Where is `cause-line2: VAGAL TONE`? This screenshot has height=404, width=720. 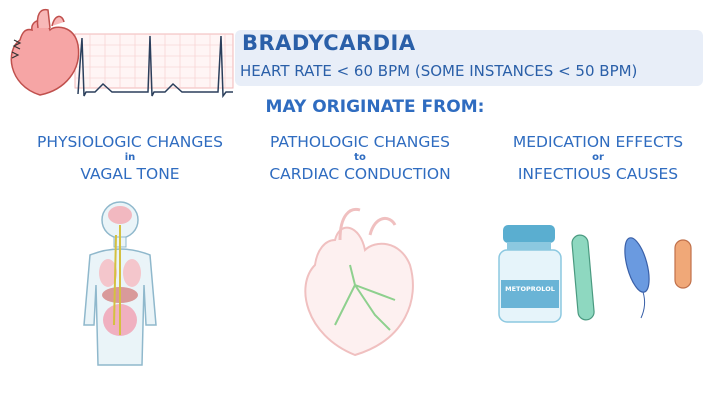
cause-line2: VAGAL TONE is located at coordinates (130, 174).